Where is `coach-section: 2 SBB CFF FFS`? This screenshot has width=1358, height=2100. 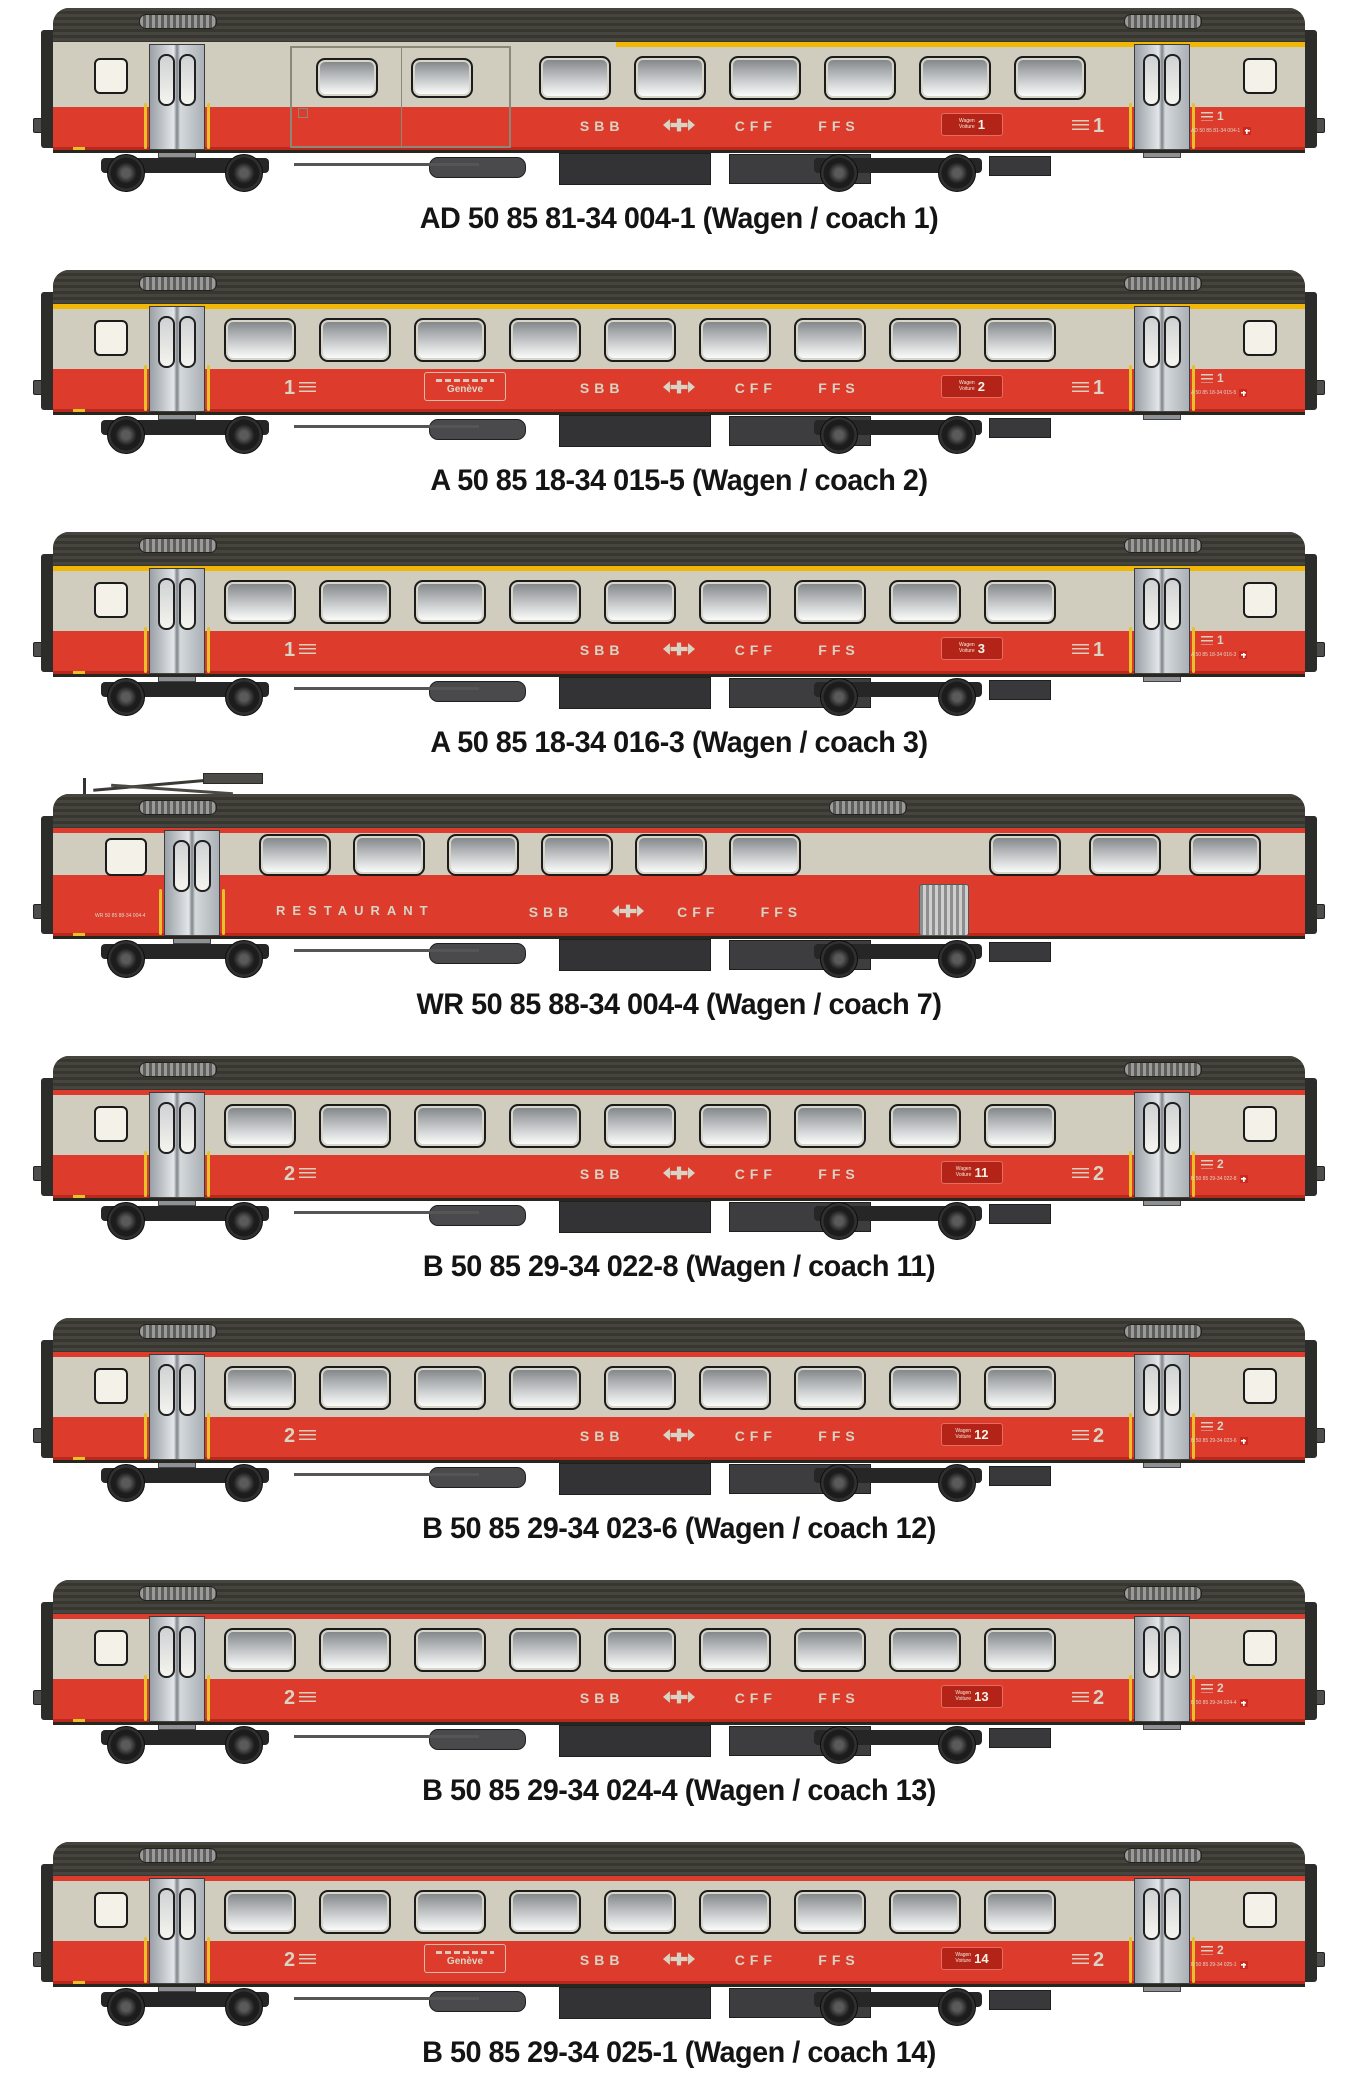 coach-section: 2 SBB CFF FFS is located at coordinates (679, 1703).